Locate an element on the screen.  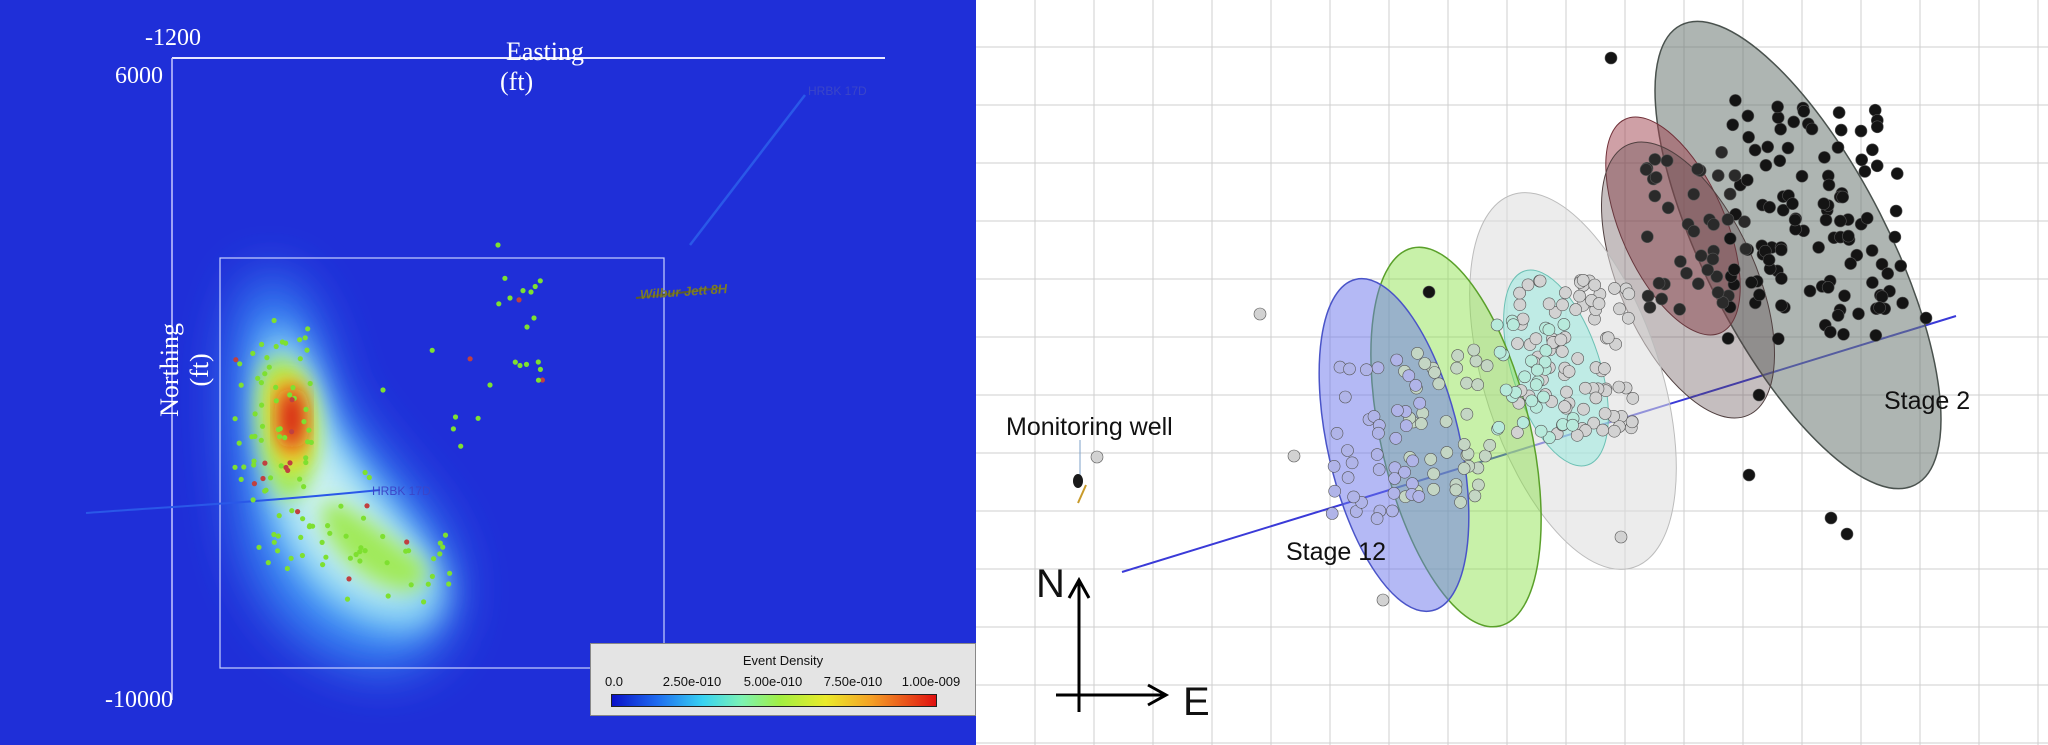
microseismic-events is located at coordinates (389, 423).